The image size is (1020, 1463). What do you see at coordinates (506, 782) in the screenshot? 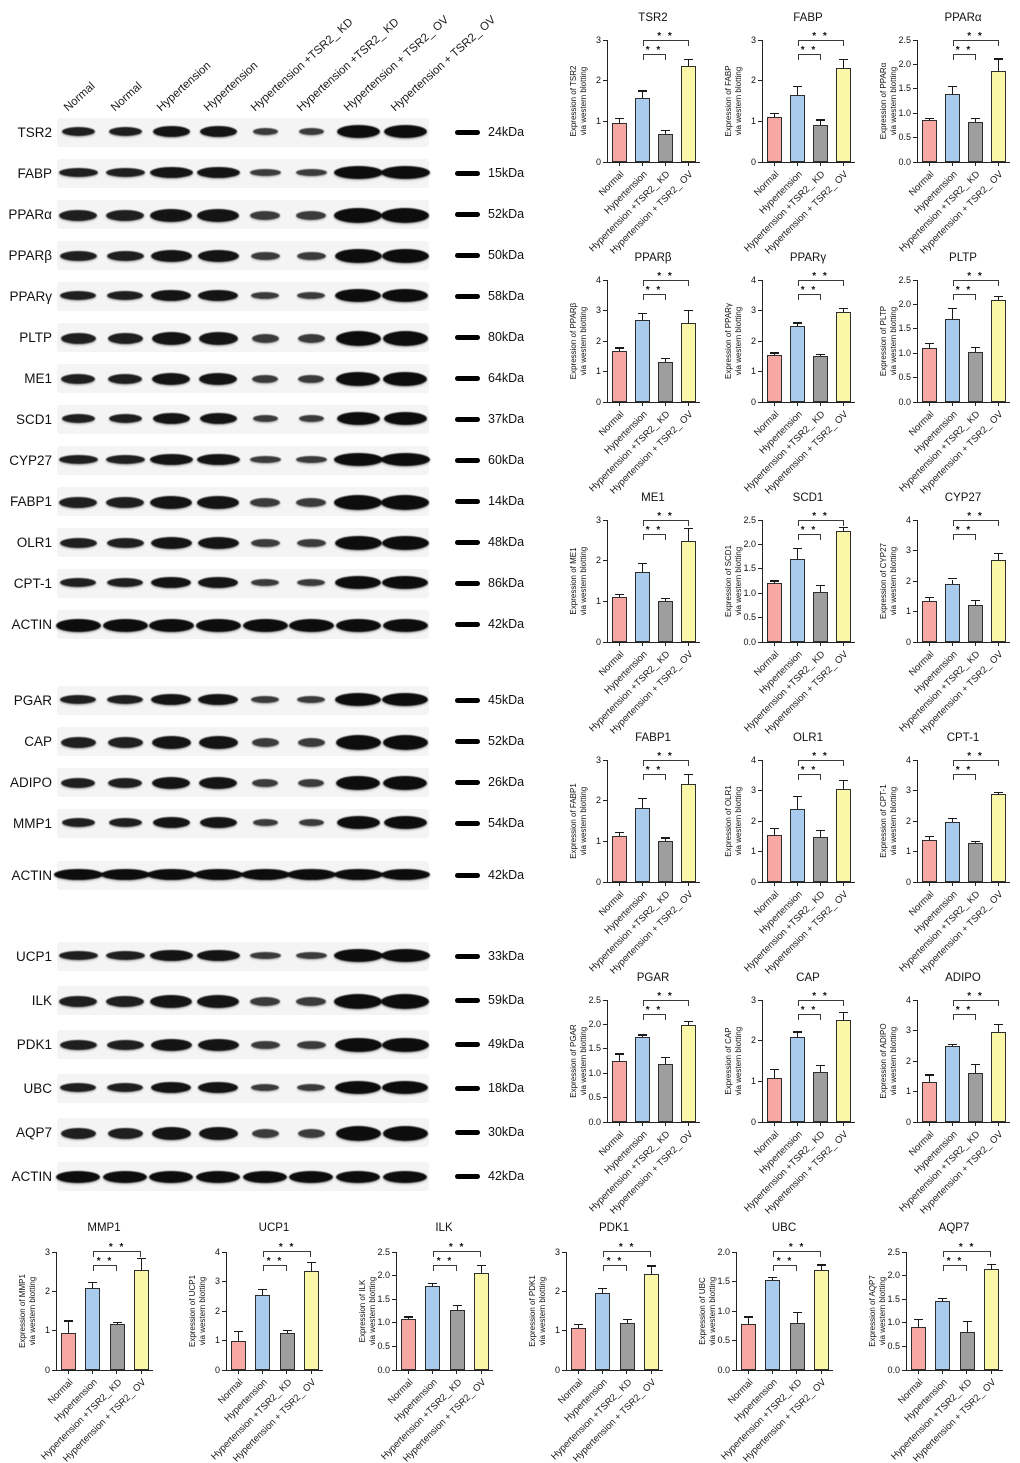
I see `kda-label: 26kDa` at bounding box center [506, 782].